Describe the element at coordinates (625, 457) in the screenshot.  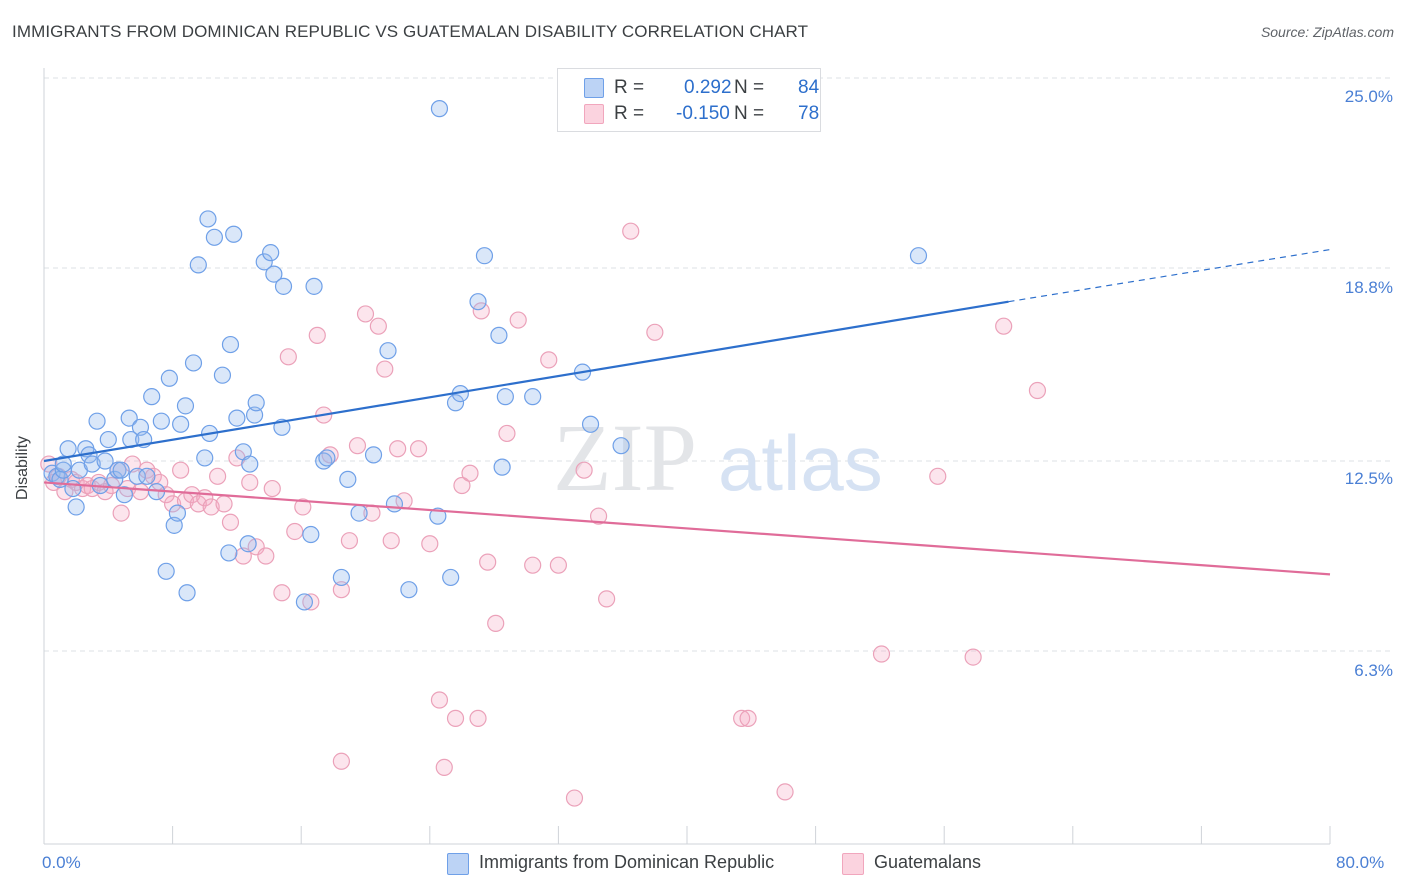
I see `watermark-zip-text: ZIP` at that location.